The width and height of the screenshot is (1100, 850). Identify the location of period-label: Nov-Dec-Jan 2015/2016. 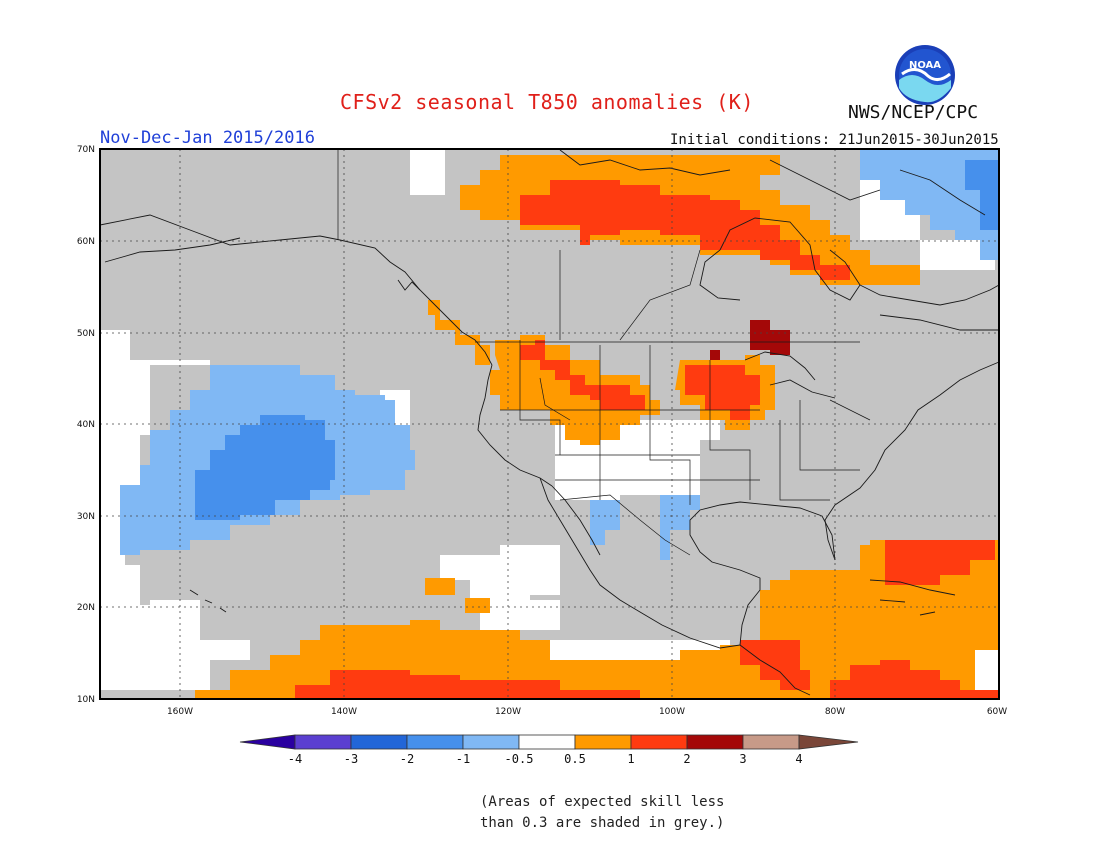
(207, 138).